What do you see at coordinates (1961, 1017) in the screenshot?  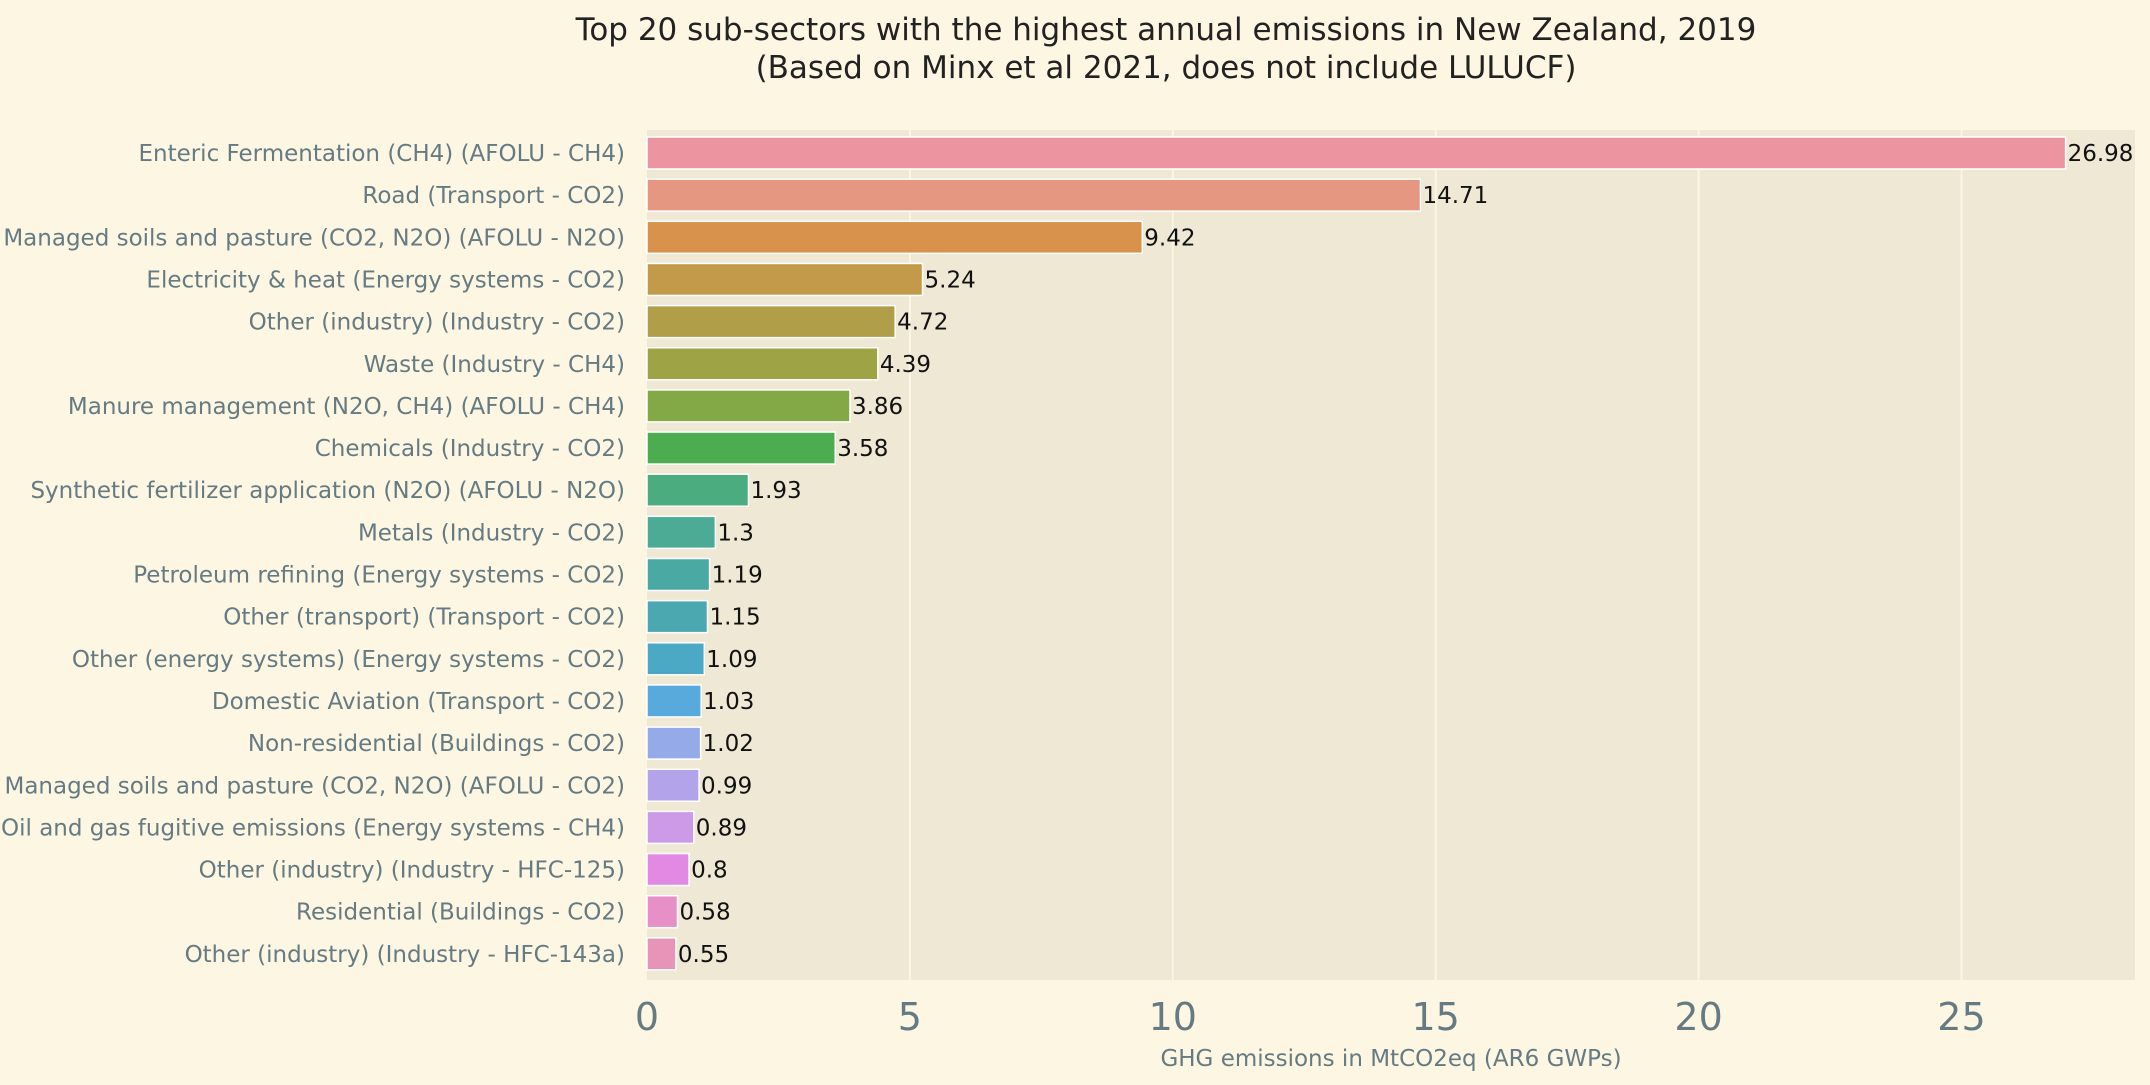 I see `x-tick-label: 25` at bounding box center [1961, 1017].